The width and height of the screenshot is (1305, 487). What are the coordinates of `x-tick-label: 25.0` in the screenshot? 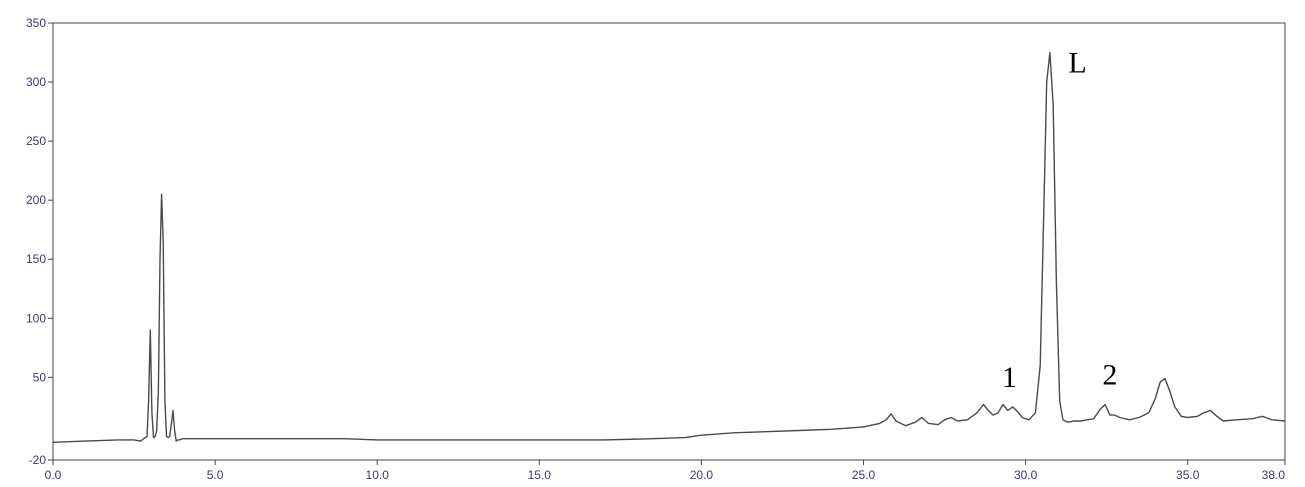 It's located at (864, 475).